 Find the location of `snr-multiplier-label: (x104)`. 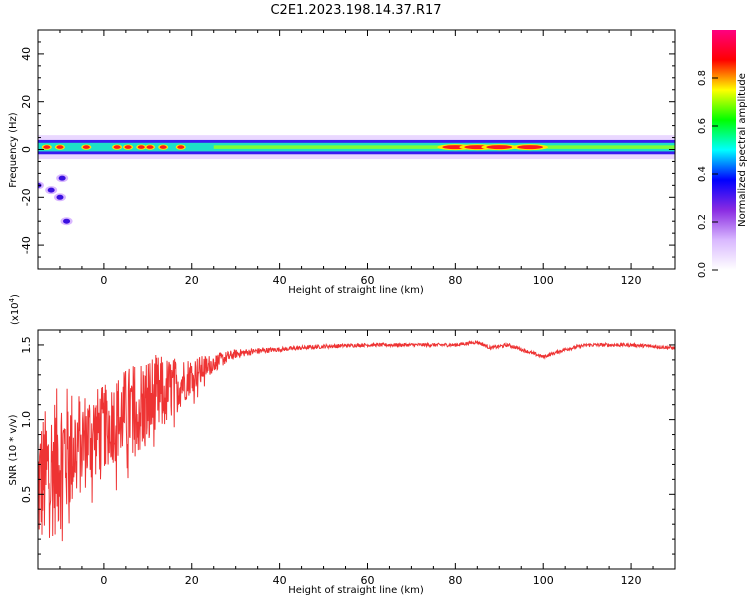

snr-multiplier-label: (x104) is located at coordinates (14, 309).